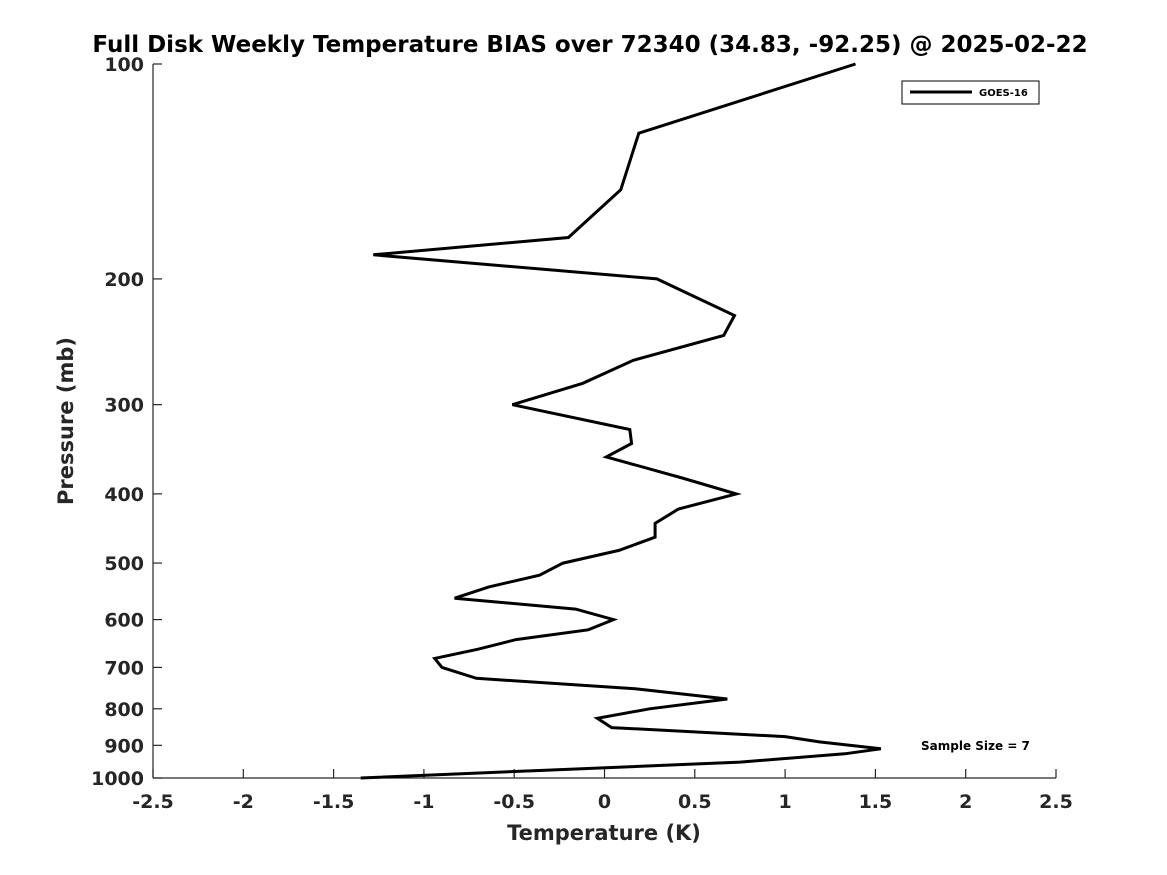 The image size is (1167, 875). Describe the element at coordinates (126, 422) in the screenshot. I see `y-axis-ticks: 100 200 300 400 500 600 700 800 900 1000` at that location.